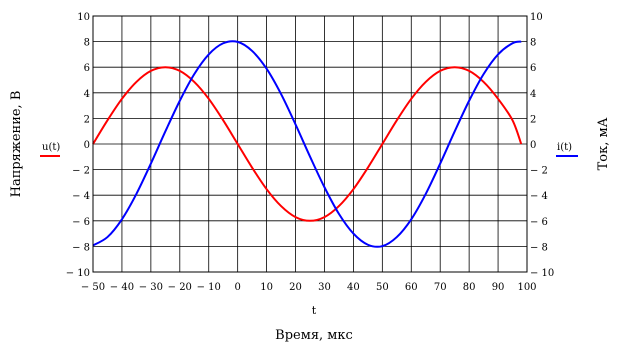  I want to click on y-right-axis-title: Ток, мА, so click(603, 143).